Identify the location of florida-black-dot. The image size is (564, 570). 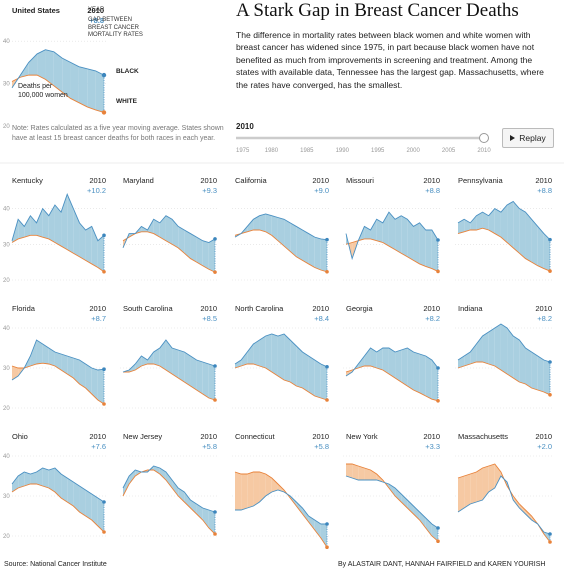
(104, 369).